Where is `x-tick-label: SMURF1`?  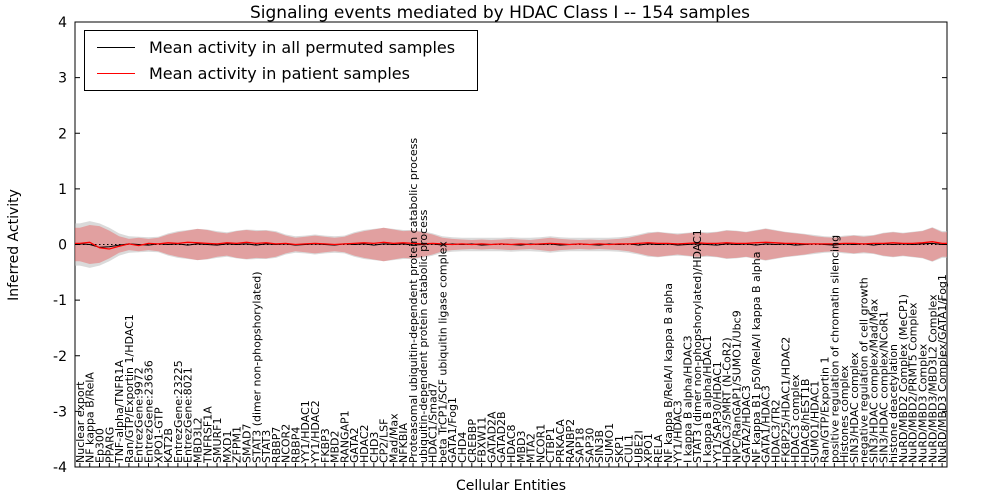
x-tick-label: SMURF1 is located at coordinates (217, 441).